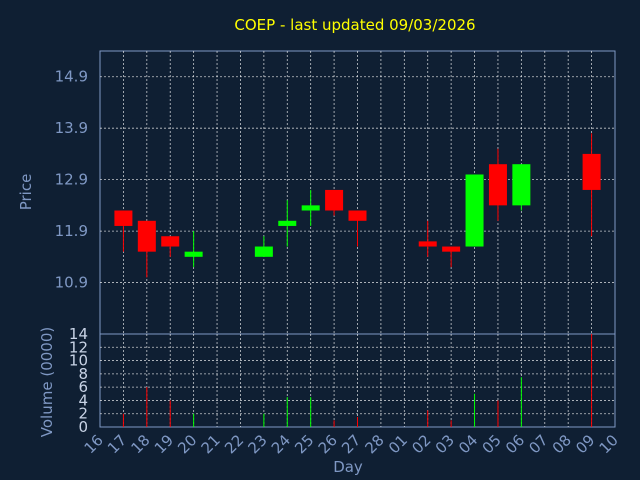  What do you see at coordinates (234, 444) in the screenshot?
I see `x-tick-label: 22` at bounding box center [234, 444].